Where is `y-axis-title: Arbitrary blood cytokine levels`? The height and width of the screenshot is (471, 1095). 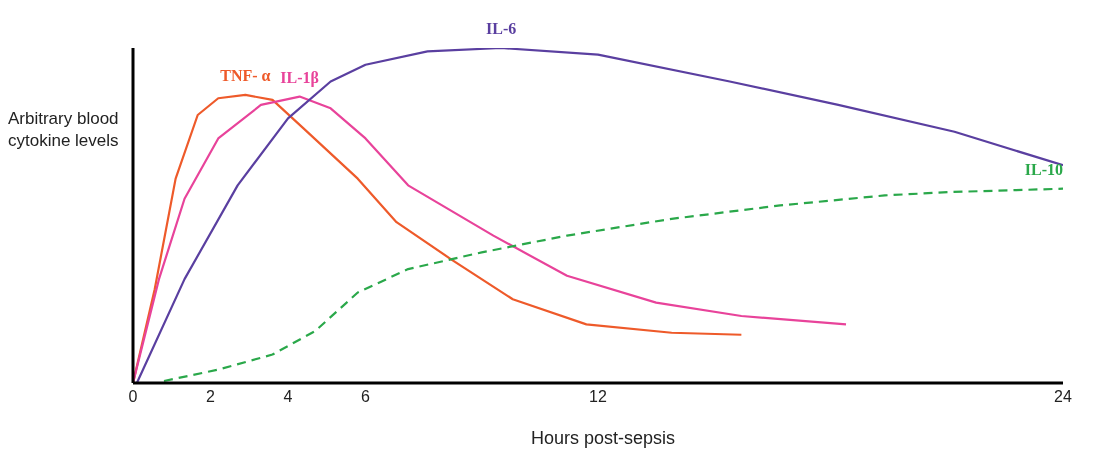 y-axis-title: Arbitrary blood cytokine levels is located at coordinates (64, 130).